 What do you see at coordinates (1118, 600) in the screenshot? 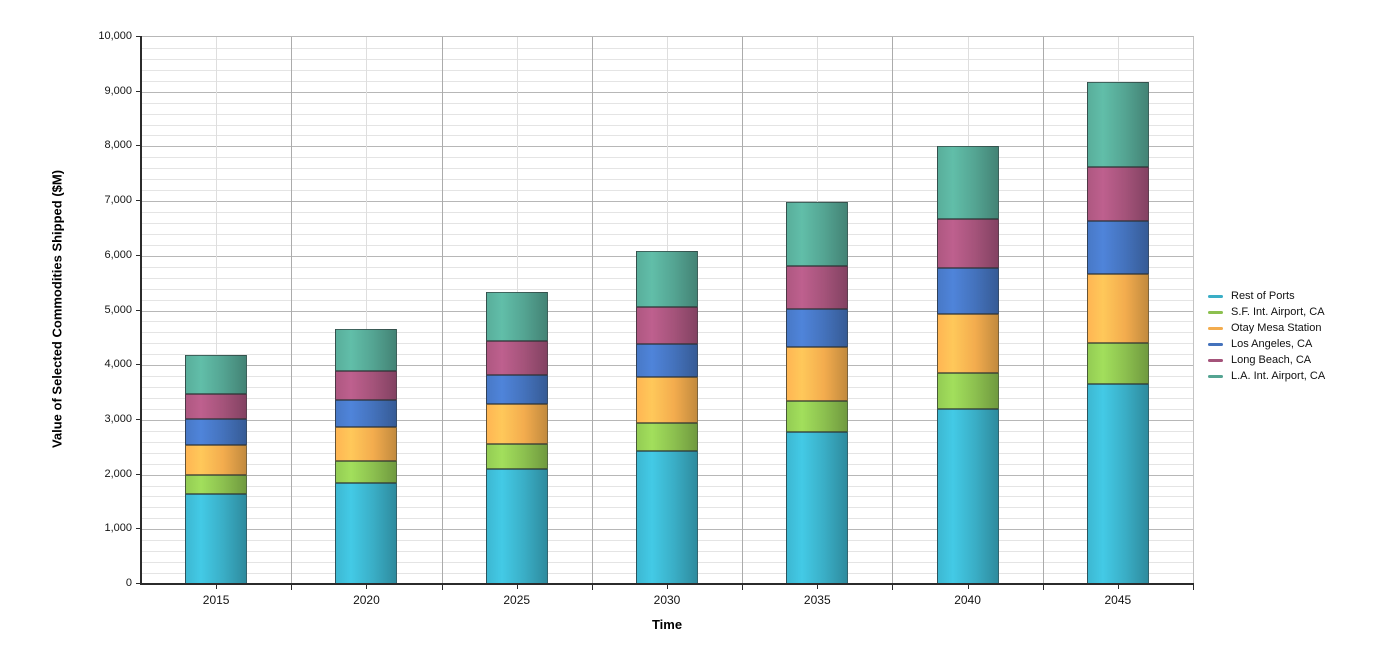
I see `x-tick-label: 2045` at bounding box center [1118, 600].